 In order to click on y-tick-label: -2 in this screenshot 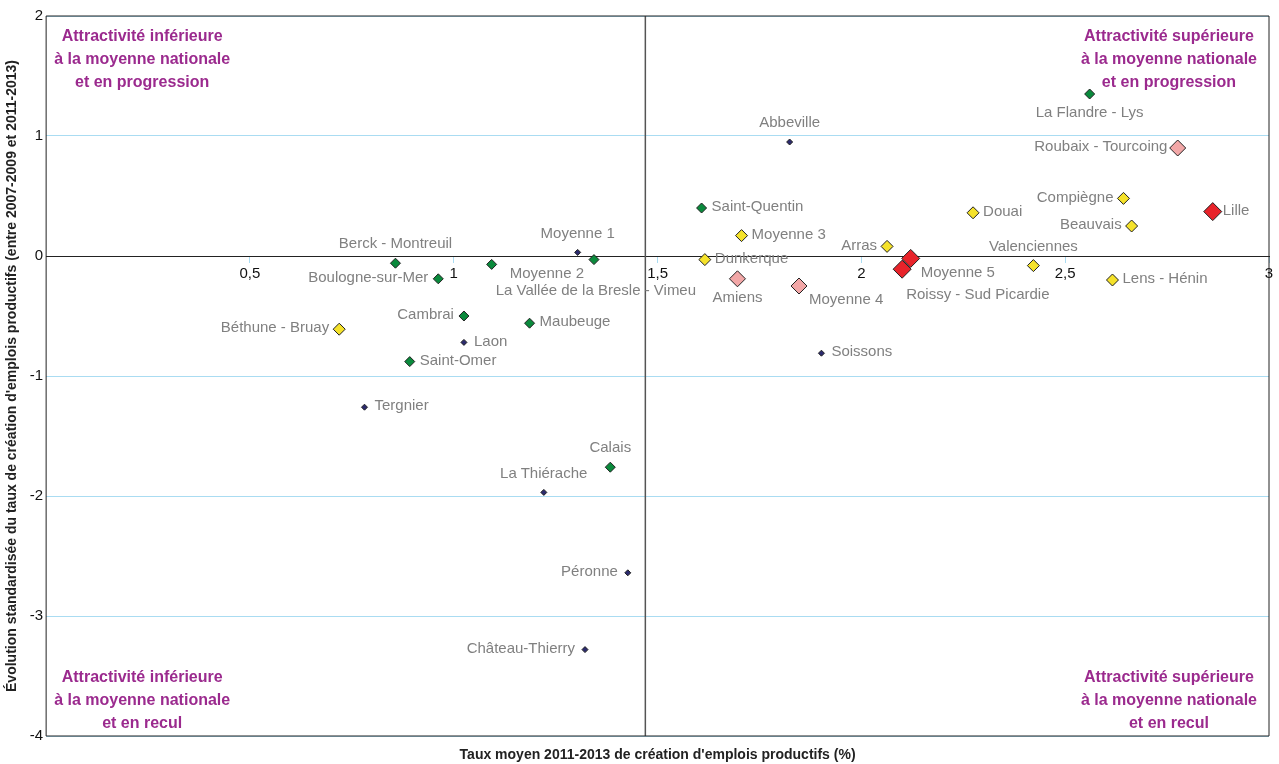, I will do `click(36, 495)`.